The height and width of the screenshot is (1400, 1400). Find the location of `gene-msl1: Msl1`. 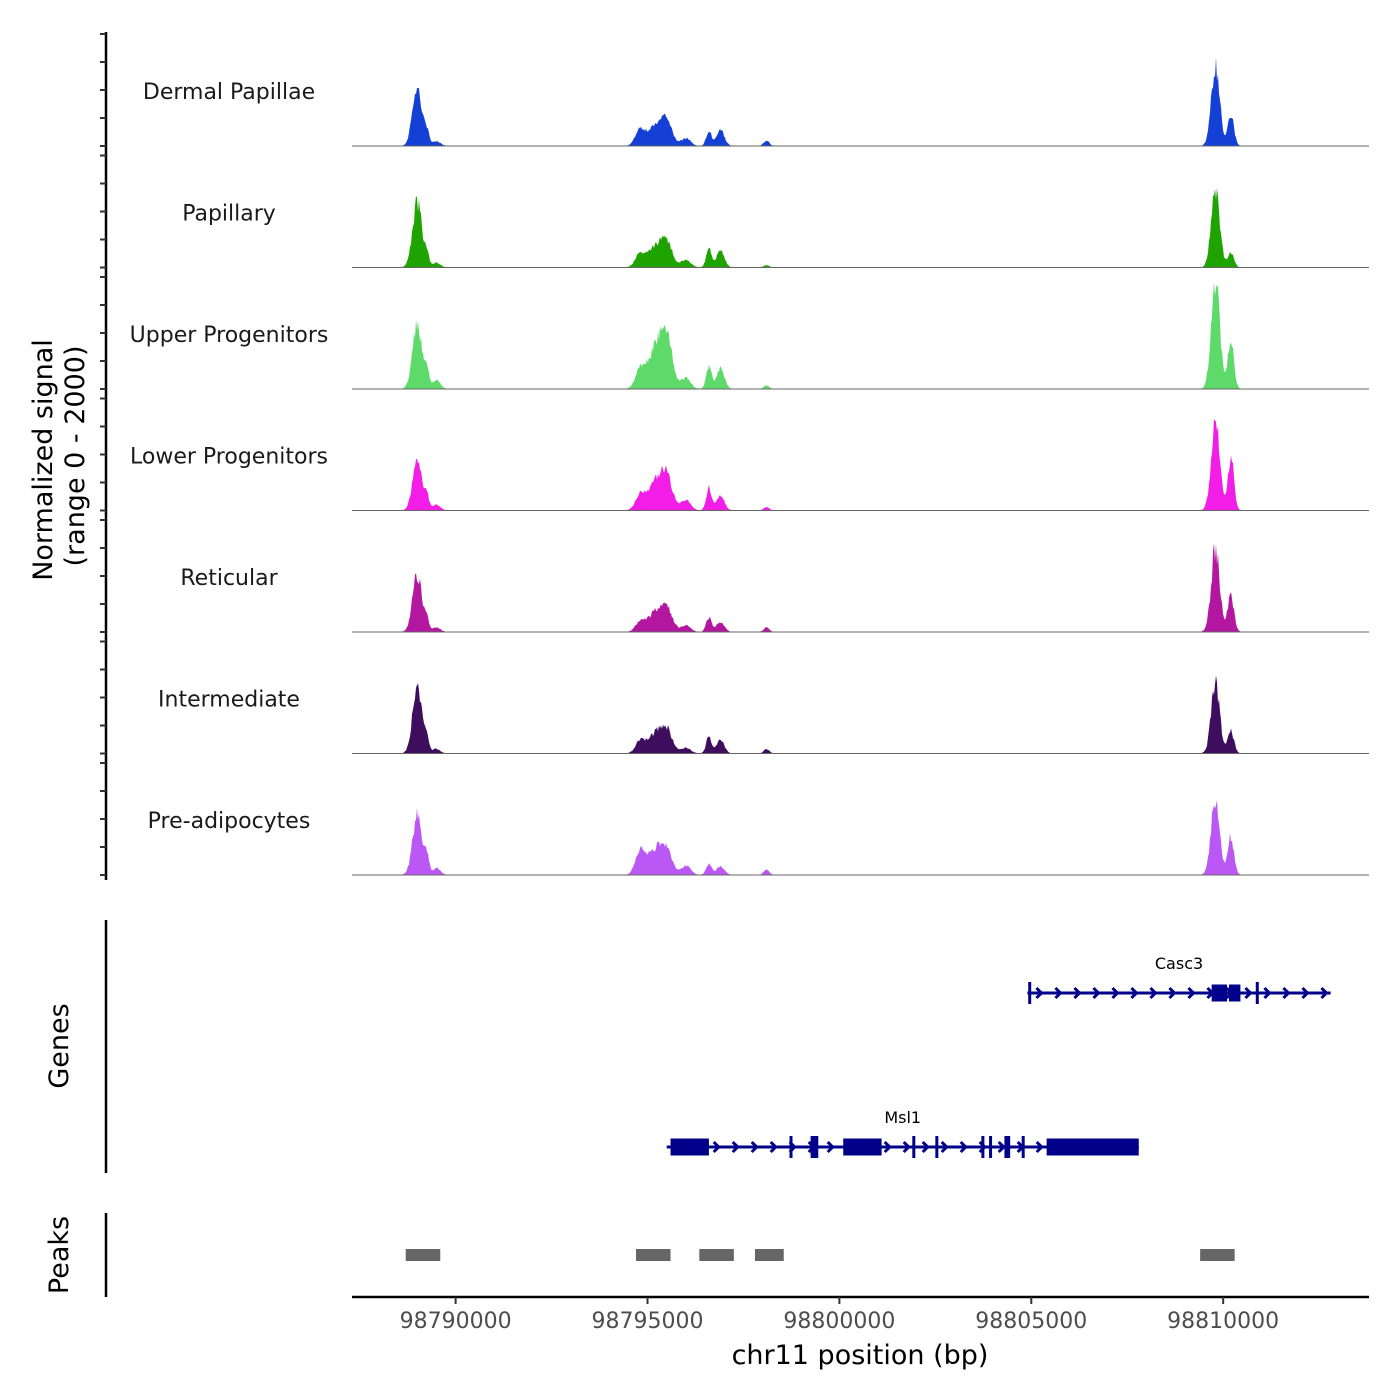

gene-msl1: Msl1 is located at coordinates (902, 1133).